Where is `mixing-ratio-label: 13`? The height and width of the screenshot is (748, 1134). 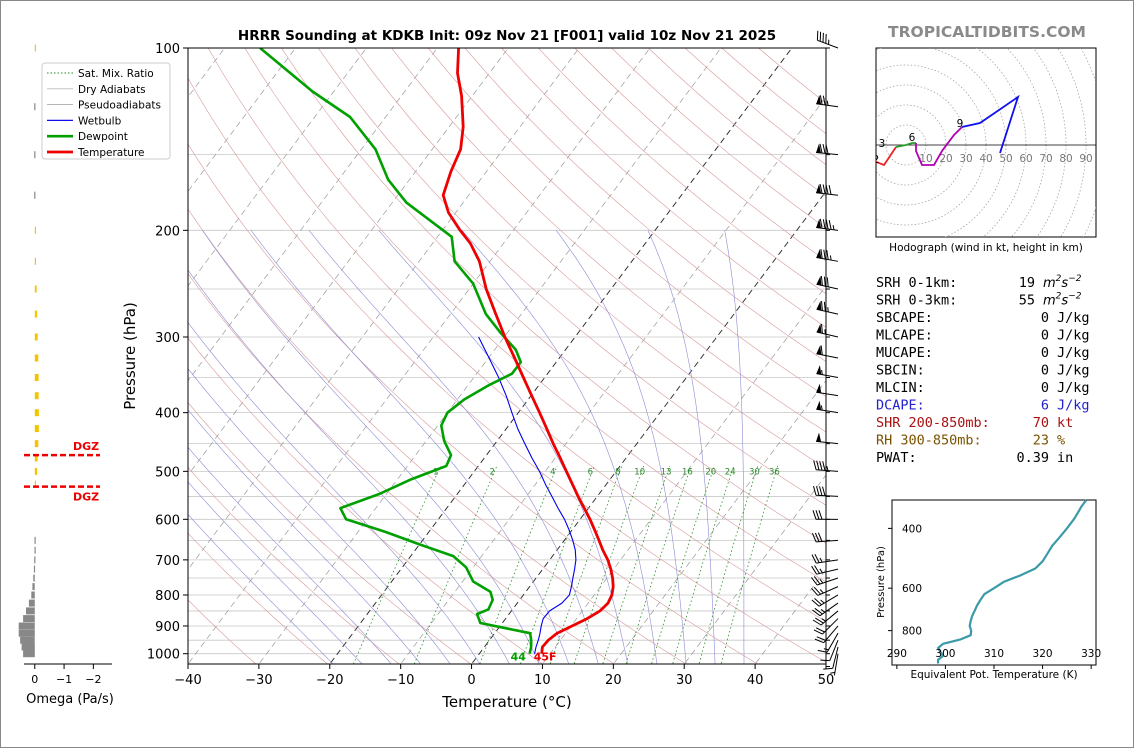 mixing-ratio-label: 13 is located at coordinates (666, 473).